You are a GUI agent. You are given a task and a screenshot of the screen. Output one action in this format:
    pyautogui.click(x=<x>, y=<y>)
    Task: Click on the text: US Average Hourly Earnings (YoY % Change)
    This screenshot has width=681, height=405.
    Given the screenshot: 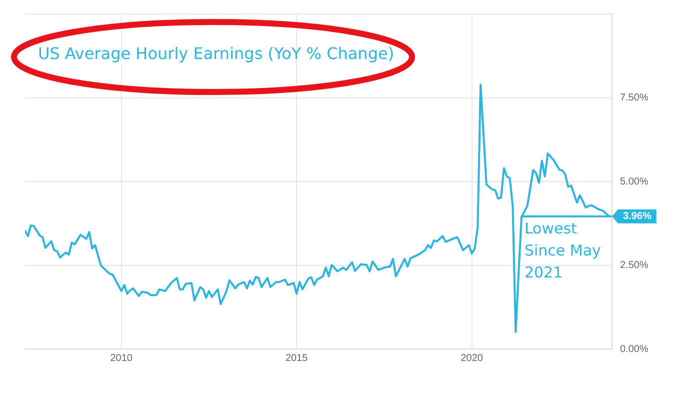 What is the action you would take?
    pyautogui.click(x=216, y=53)
    